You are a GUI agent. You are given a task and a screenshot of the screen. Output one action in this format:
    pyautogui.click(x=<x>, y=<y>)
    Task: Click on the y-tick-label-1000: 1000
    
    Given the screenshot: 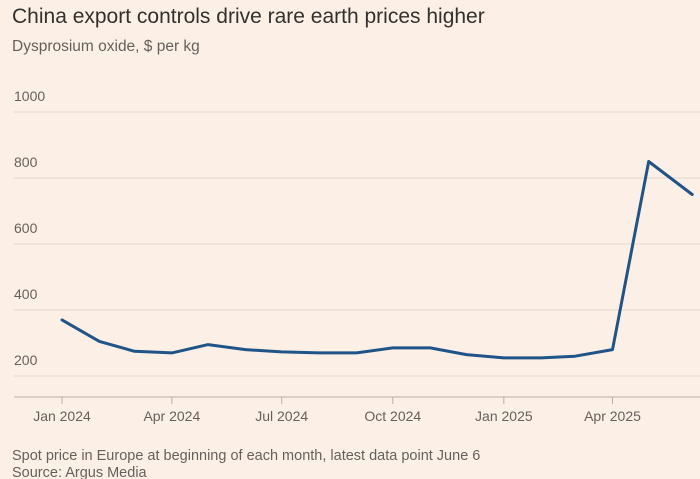 What is the action you would take?
    pyautogui.click(x=29, y=96)
    